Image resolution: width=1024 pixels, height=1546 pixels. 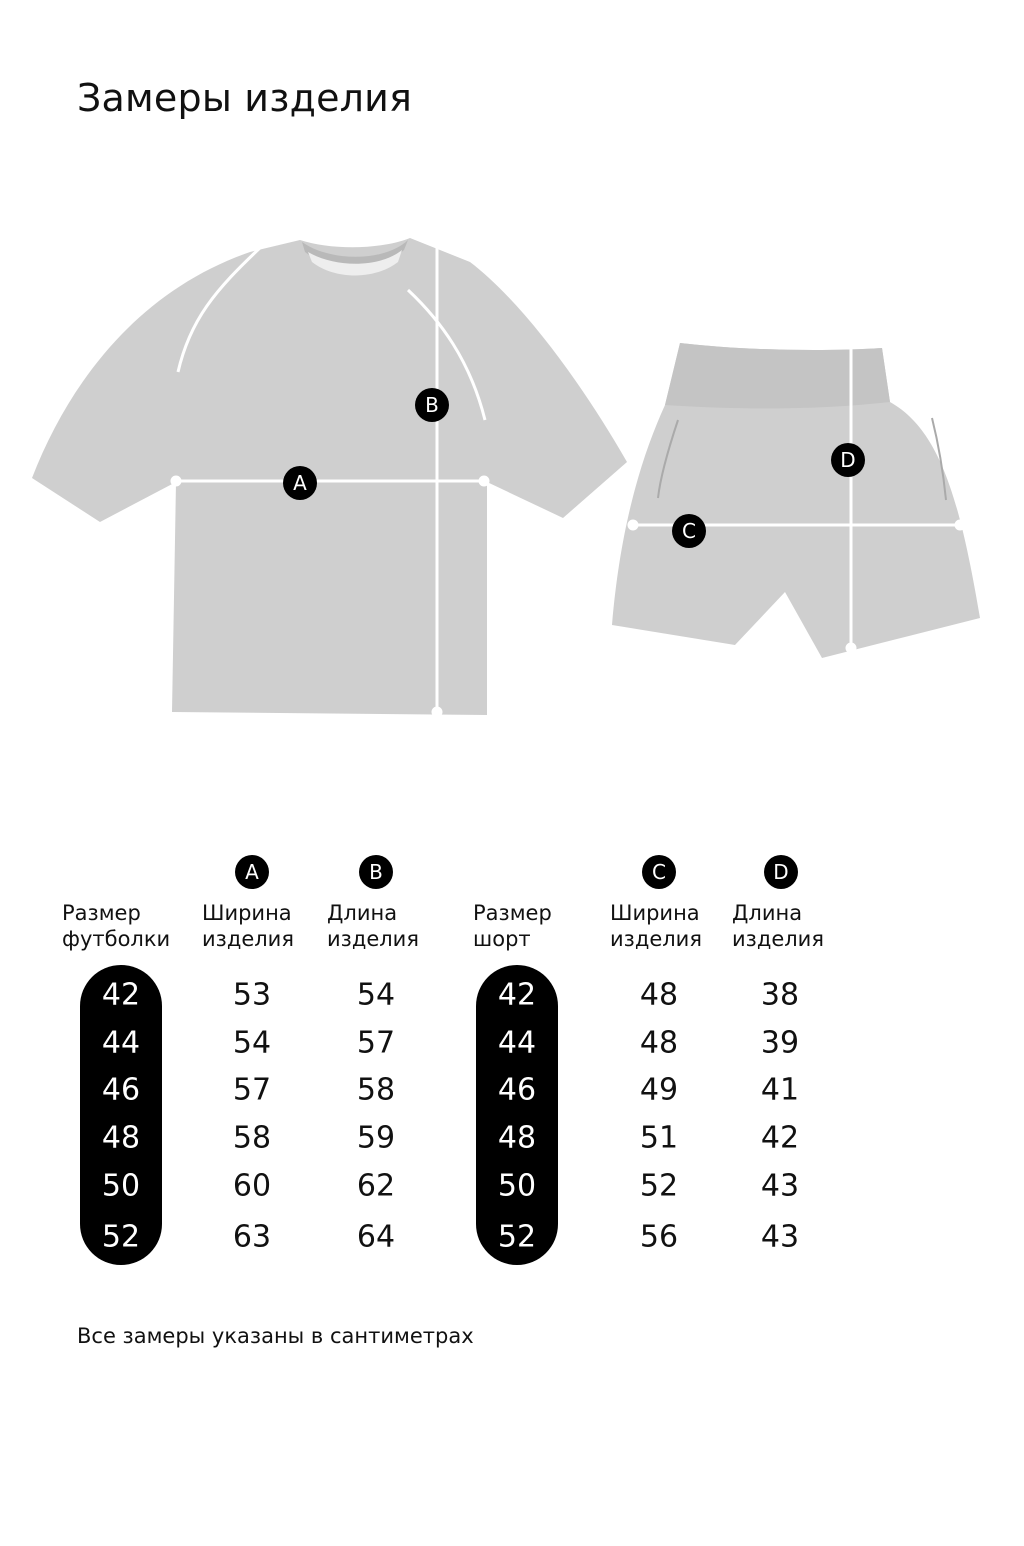 I want to click on header-tshirt-length: Длина изделия, so click(x=373, y=926).